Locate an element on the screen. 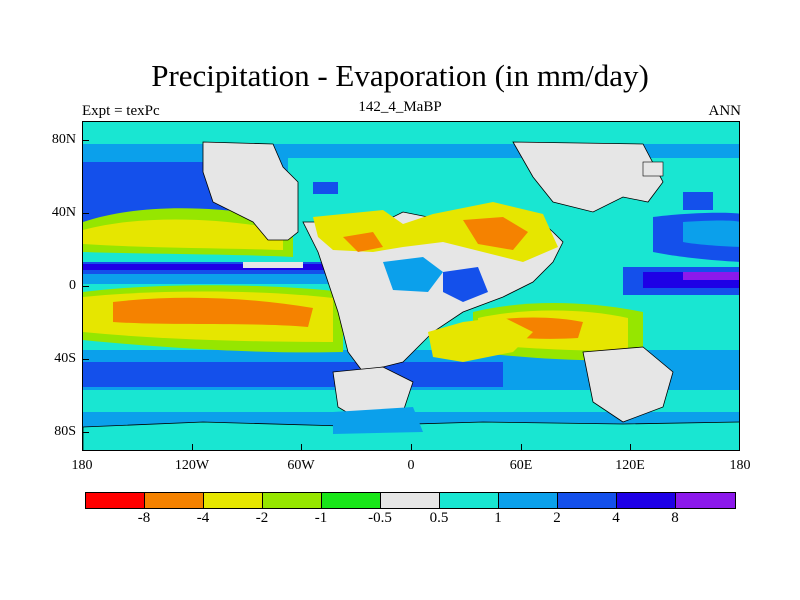 This screenshot has width=800, height=600. spac-orange is located at coordinates (213, 312).